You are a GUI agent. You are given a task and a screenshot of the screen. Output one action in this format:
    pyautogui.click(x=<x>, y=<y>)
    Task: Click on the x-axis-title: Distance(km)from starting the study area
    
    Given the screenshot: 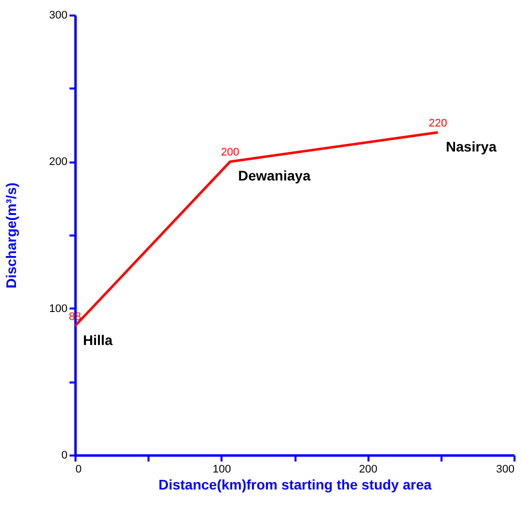 What is the action you would take?
    pyautogui.click(x=295, y=484)
    